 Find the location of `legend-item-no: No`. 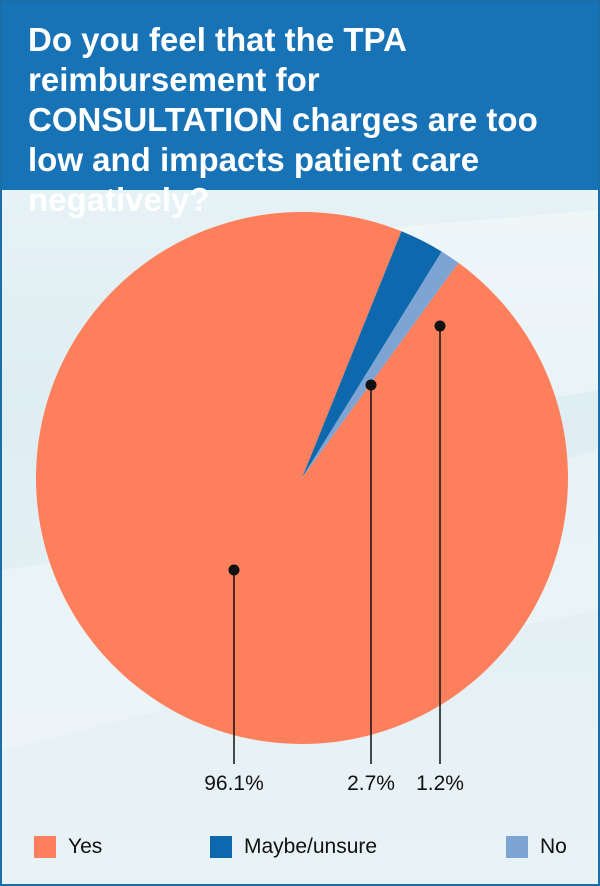

legend-item-no: No is located at coordinates (536, 847).